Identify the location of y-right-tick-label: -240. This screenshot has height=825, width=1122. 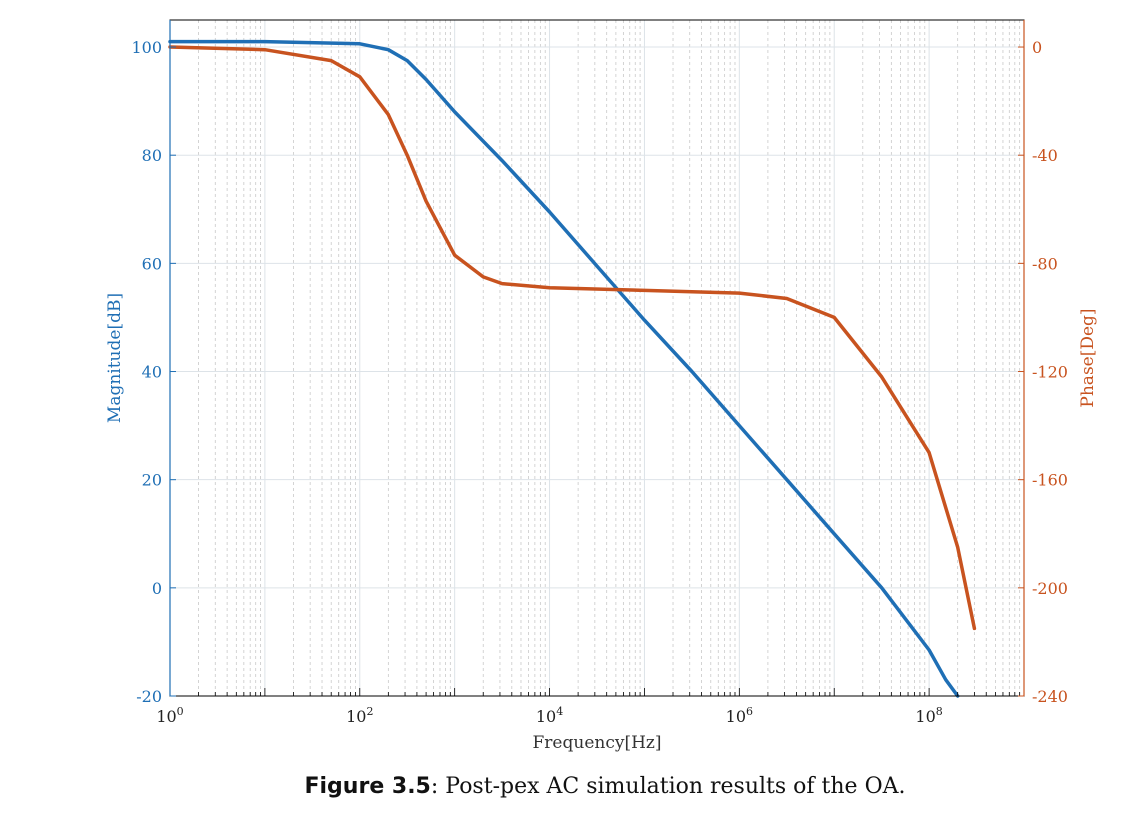
(1050, 696).